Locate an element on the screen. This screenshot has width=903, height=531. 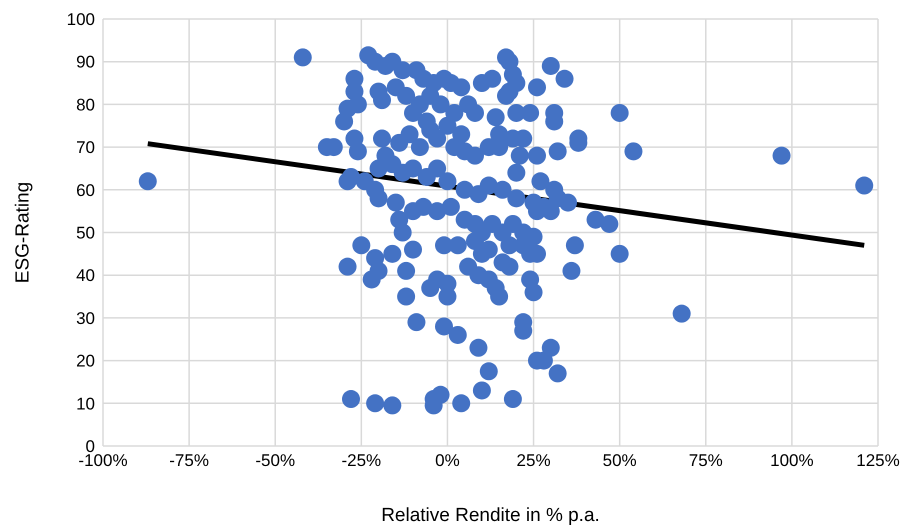
y-tick-label: 20 is located at coordinates (85, 361).